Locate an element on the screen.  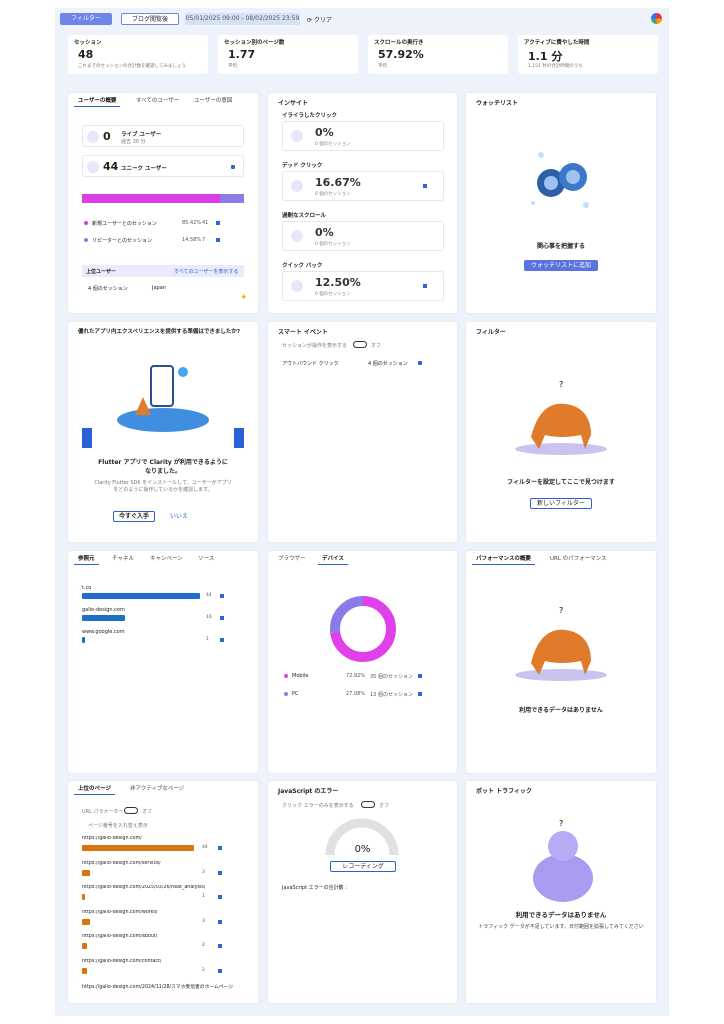
page-url: https://galio-design.com/contact/ is located at coordinates (122, 961).